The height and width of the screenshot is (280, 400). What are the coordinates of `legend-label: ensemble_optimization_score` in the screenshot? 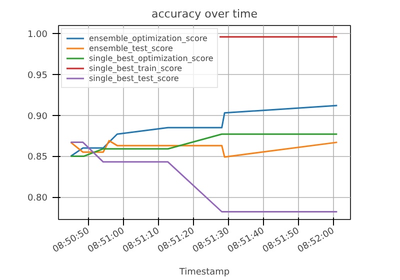 It's located at (148, 38).